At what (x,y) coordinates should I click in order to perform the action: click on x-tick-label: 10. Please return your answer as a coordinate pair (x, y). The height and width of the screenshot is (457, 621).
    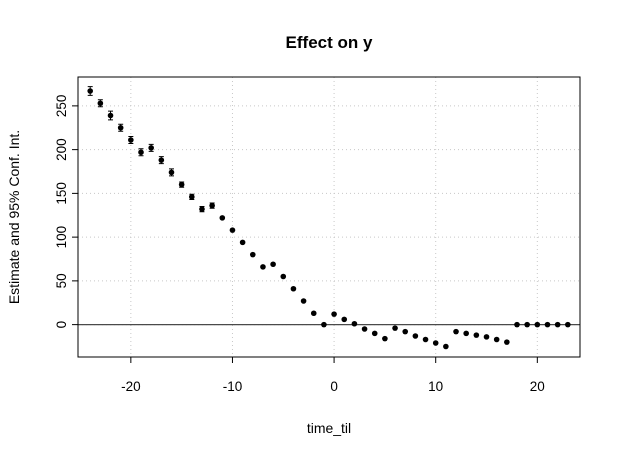
    Looking at the image, I should click on (435, 386).